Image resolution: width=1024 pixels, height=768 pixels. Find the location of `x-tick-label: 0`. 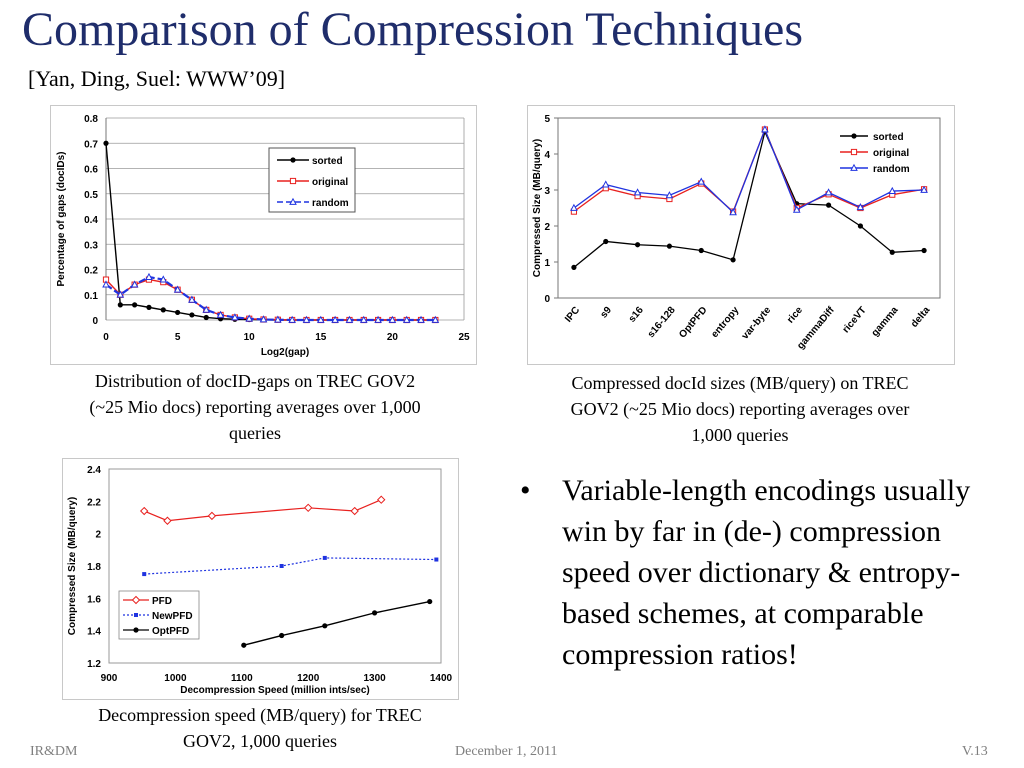

x-tick-label: 0 is located at coordinates (106, 337).